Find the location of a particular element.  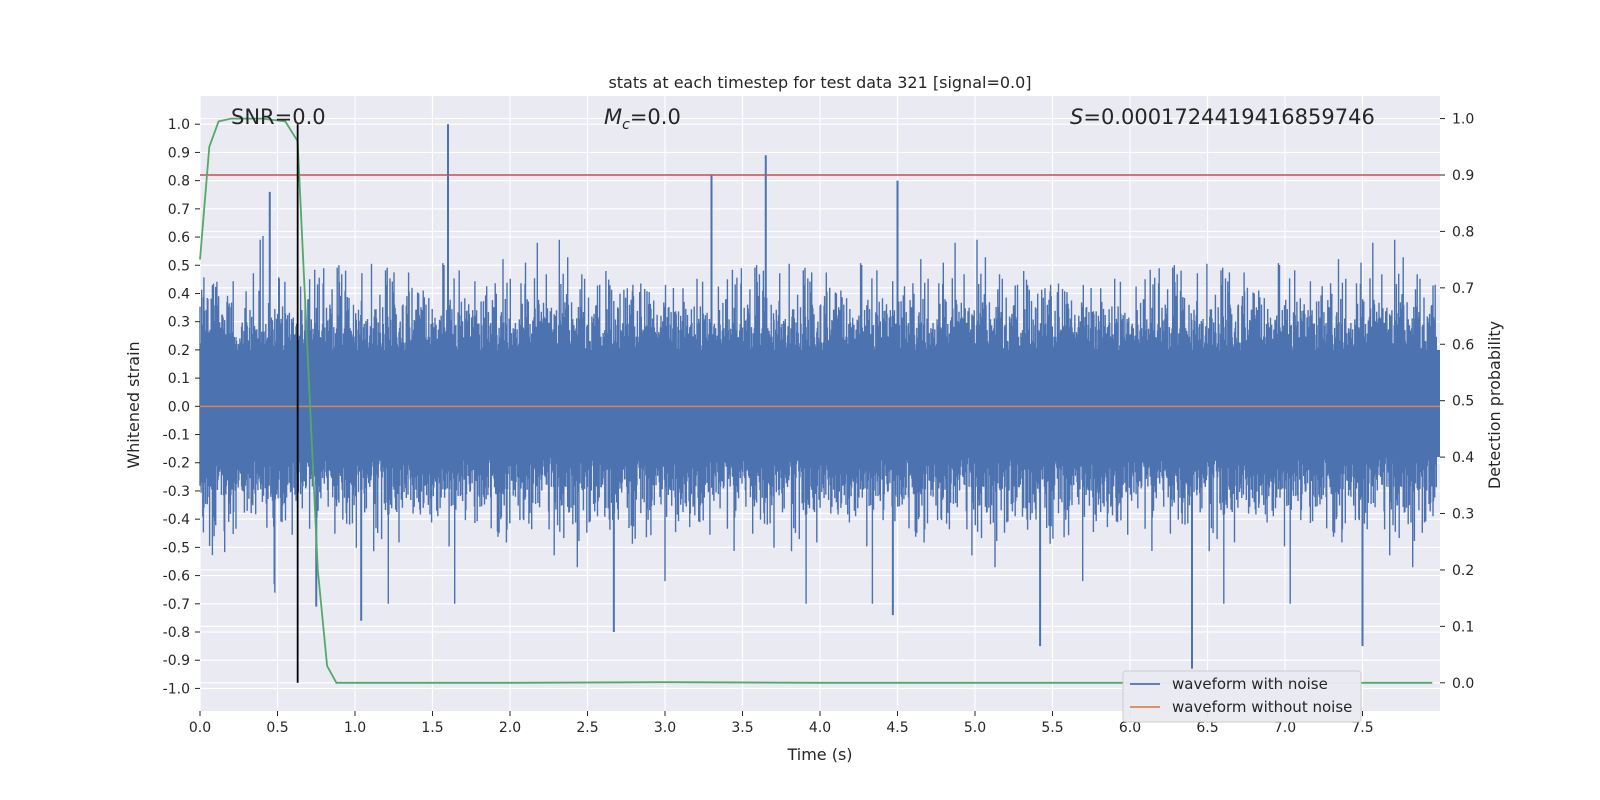

y-tick-label: 0.2 is located at coordinates (179, 351).